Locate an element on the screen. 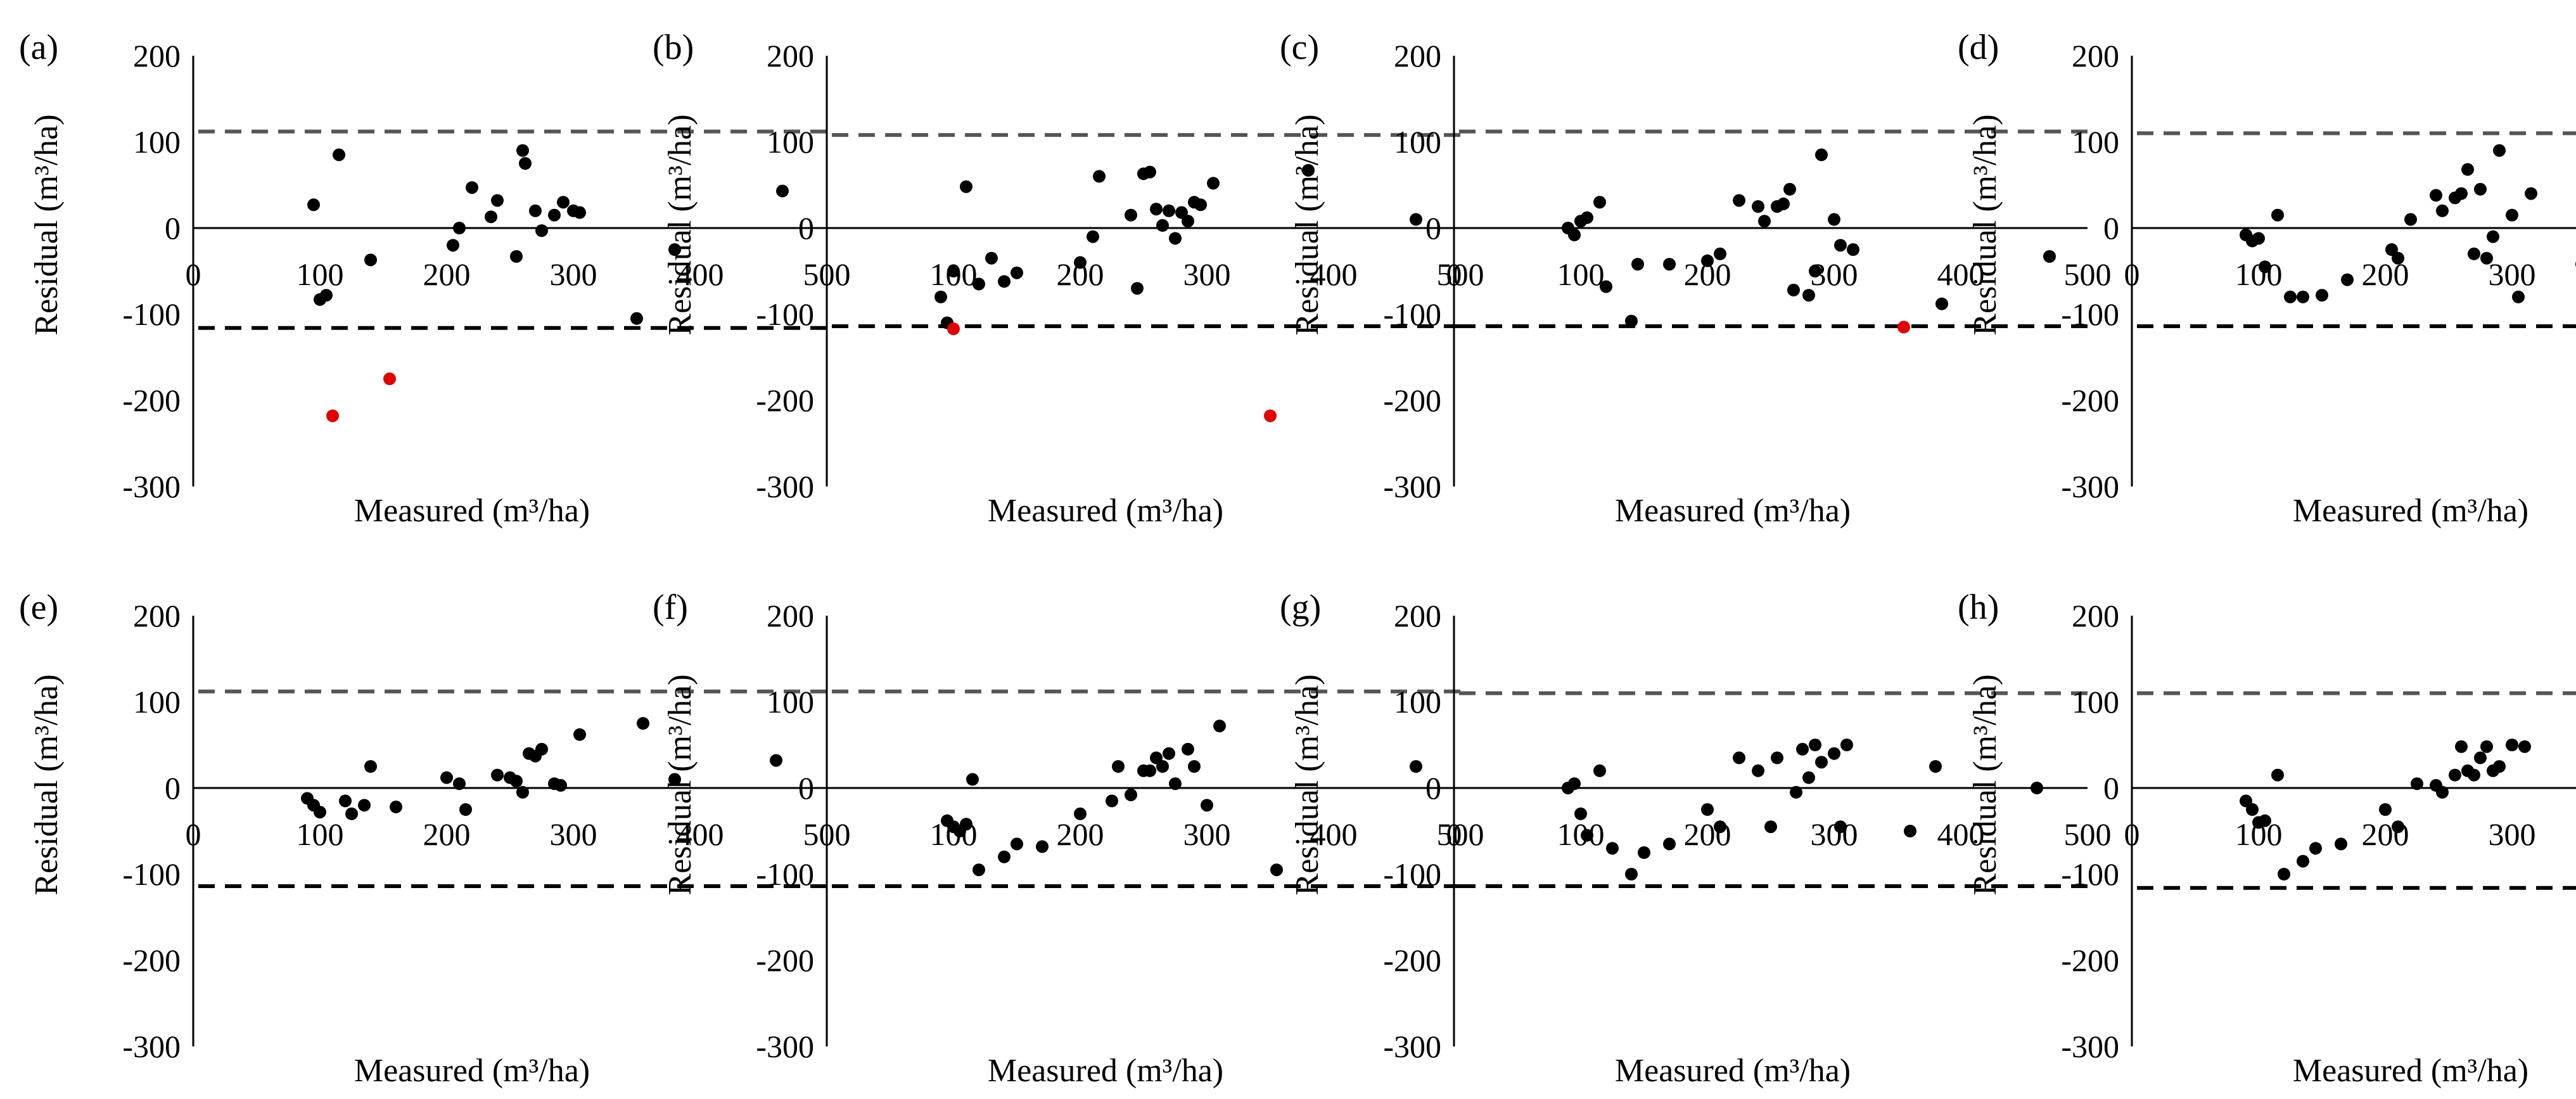 The width and height of the screenshot is (2576, 1099). panel-label: (f) is located at coordinates (670, 607).